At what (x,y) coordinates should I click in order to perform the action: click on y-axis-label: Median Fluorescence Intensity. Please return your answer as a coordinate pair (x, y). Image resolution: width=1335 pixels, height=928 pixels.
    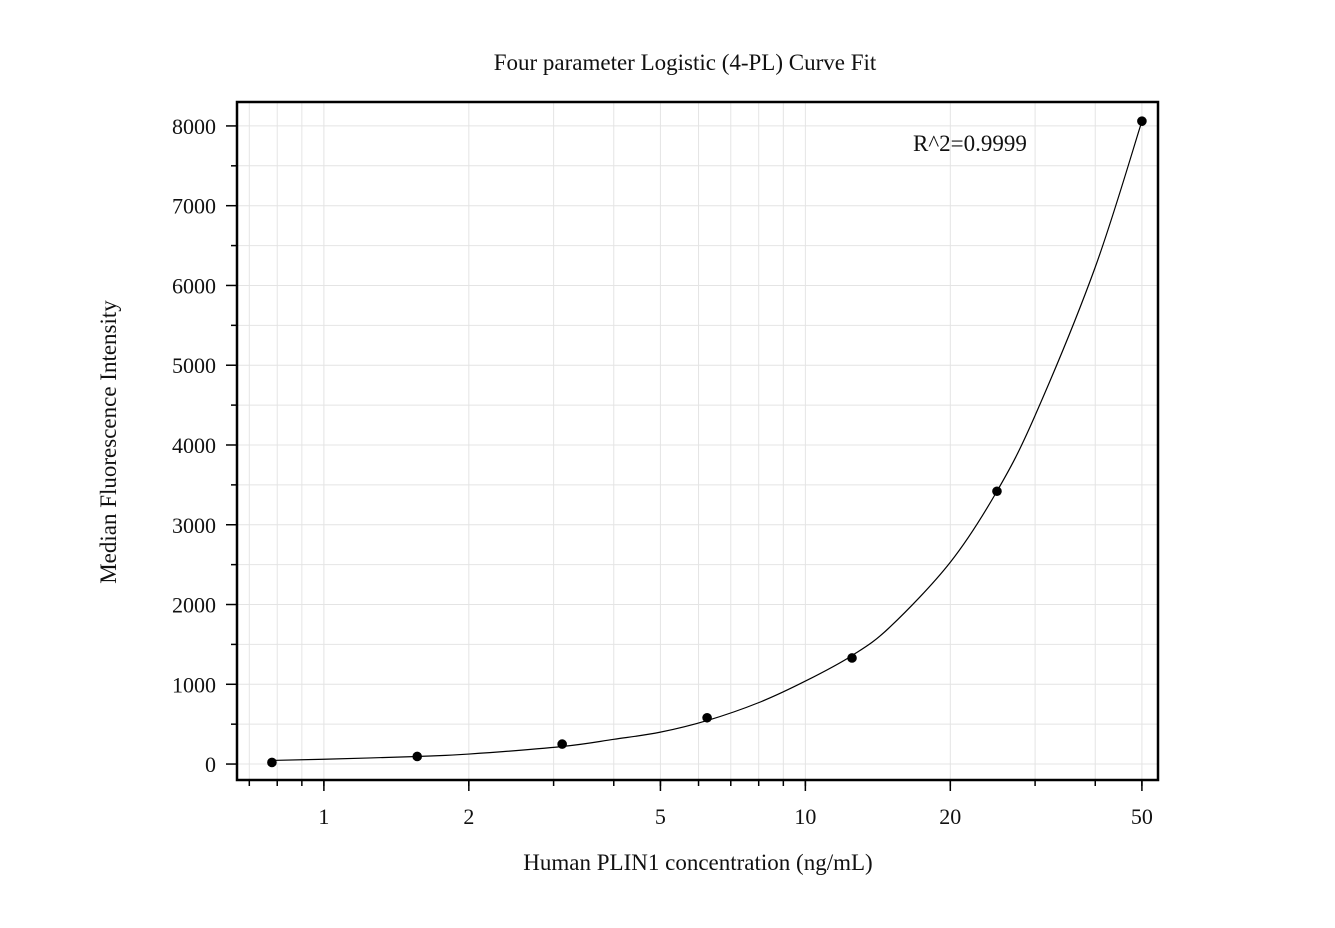
    Looking at the image, I should click on (108, 442).